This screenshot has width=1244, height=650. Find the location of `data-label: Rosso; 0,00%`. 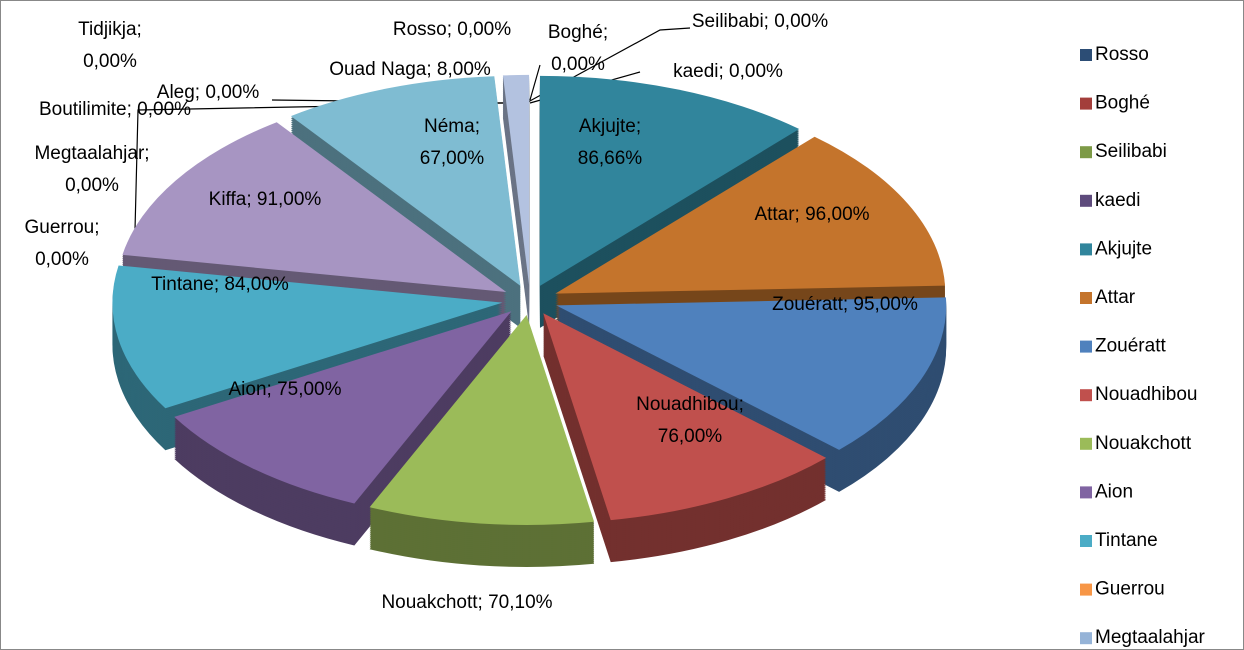

data-label: Rosso; 0,00% is located at coordinates (452, 29).